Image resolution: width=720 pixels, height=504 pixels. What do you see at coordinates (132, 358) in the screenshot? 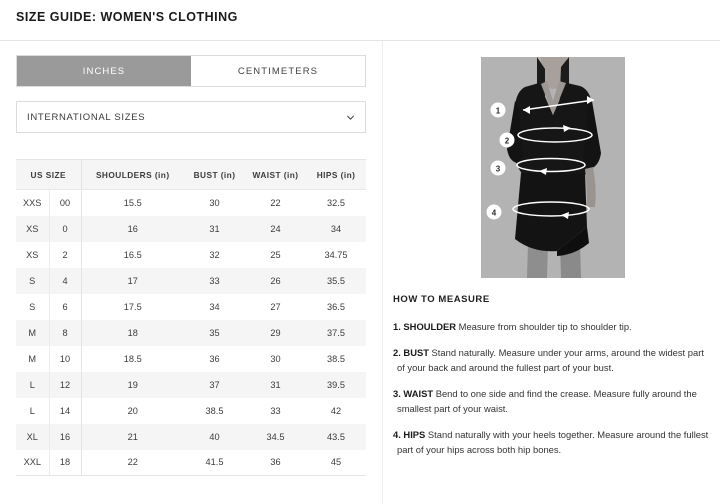
I see `size-cell-shoulders: 18.5` at bounding box center [132, 358].